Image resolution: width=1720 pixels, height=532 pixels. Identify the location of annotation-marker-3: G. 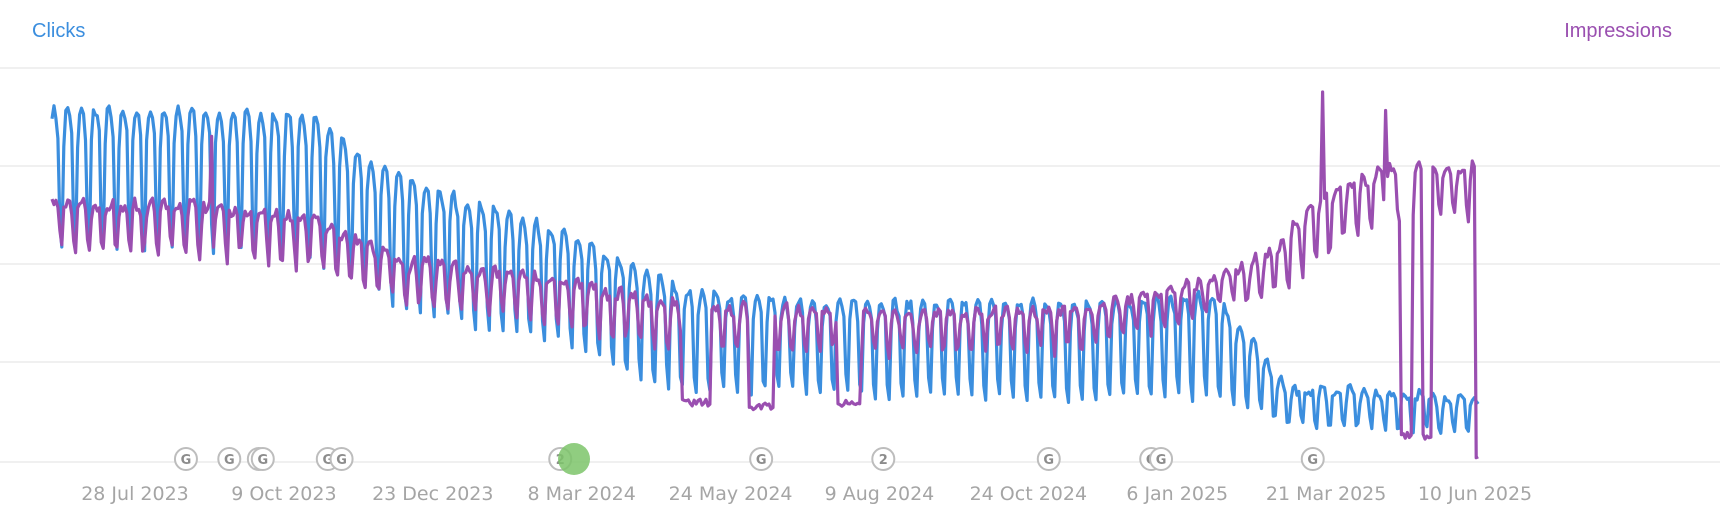
(262, 459).